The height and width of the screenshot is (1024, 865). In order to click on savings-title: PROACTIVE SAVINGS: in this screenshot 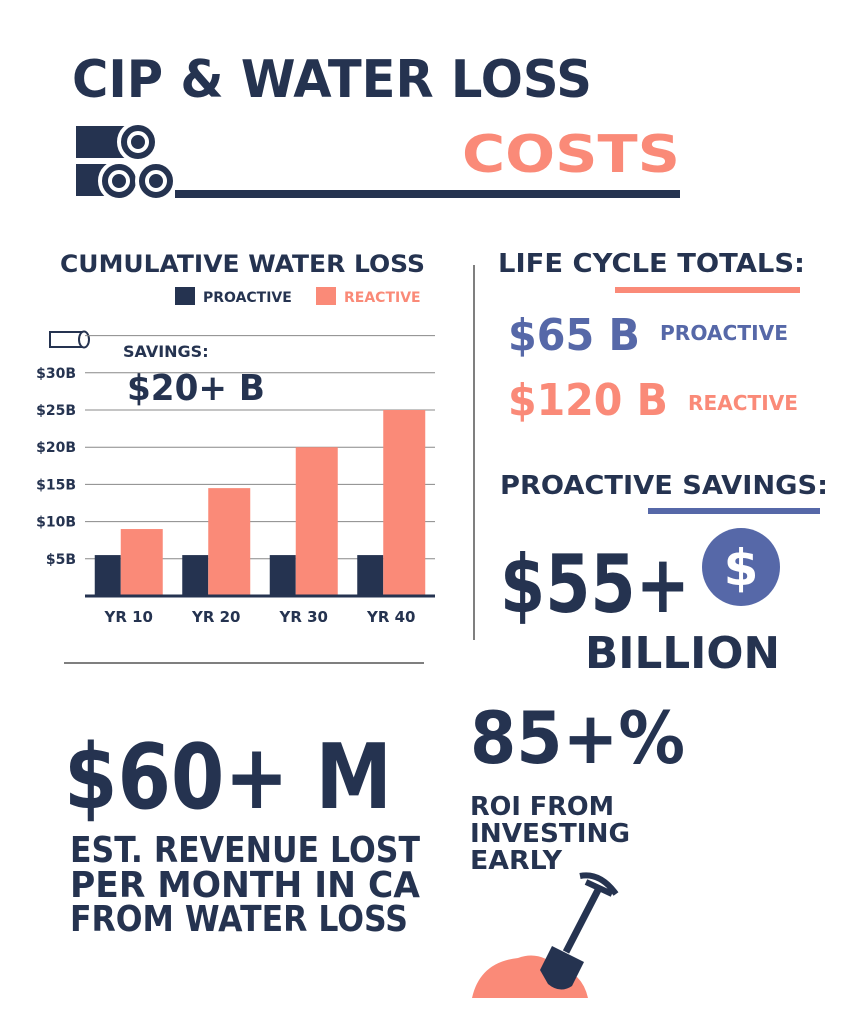, I will do `click(664, 486)`.